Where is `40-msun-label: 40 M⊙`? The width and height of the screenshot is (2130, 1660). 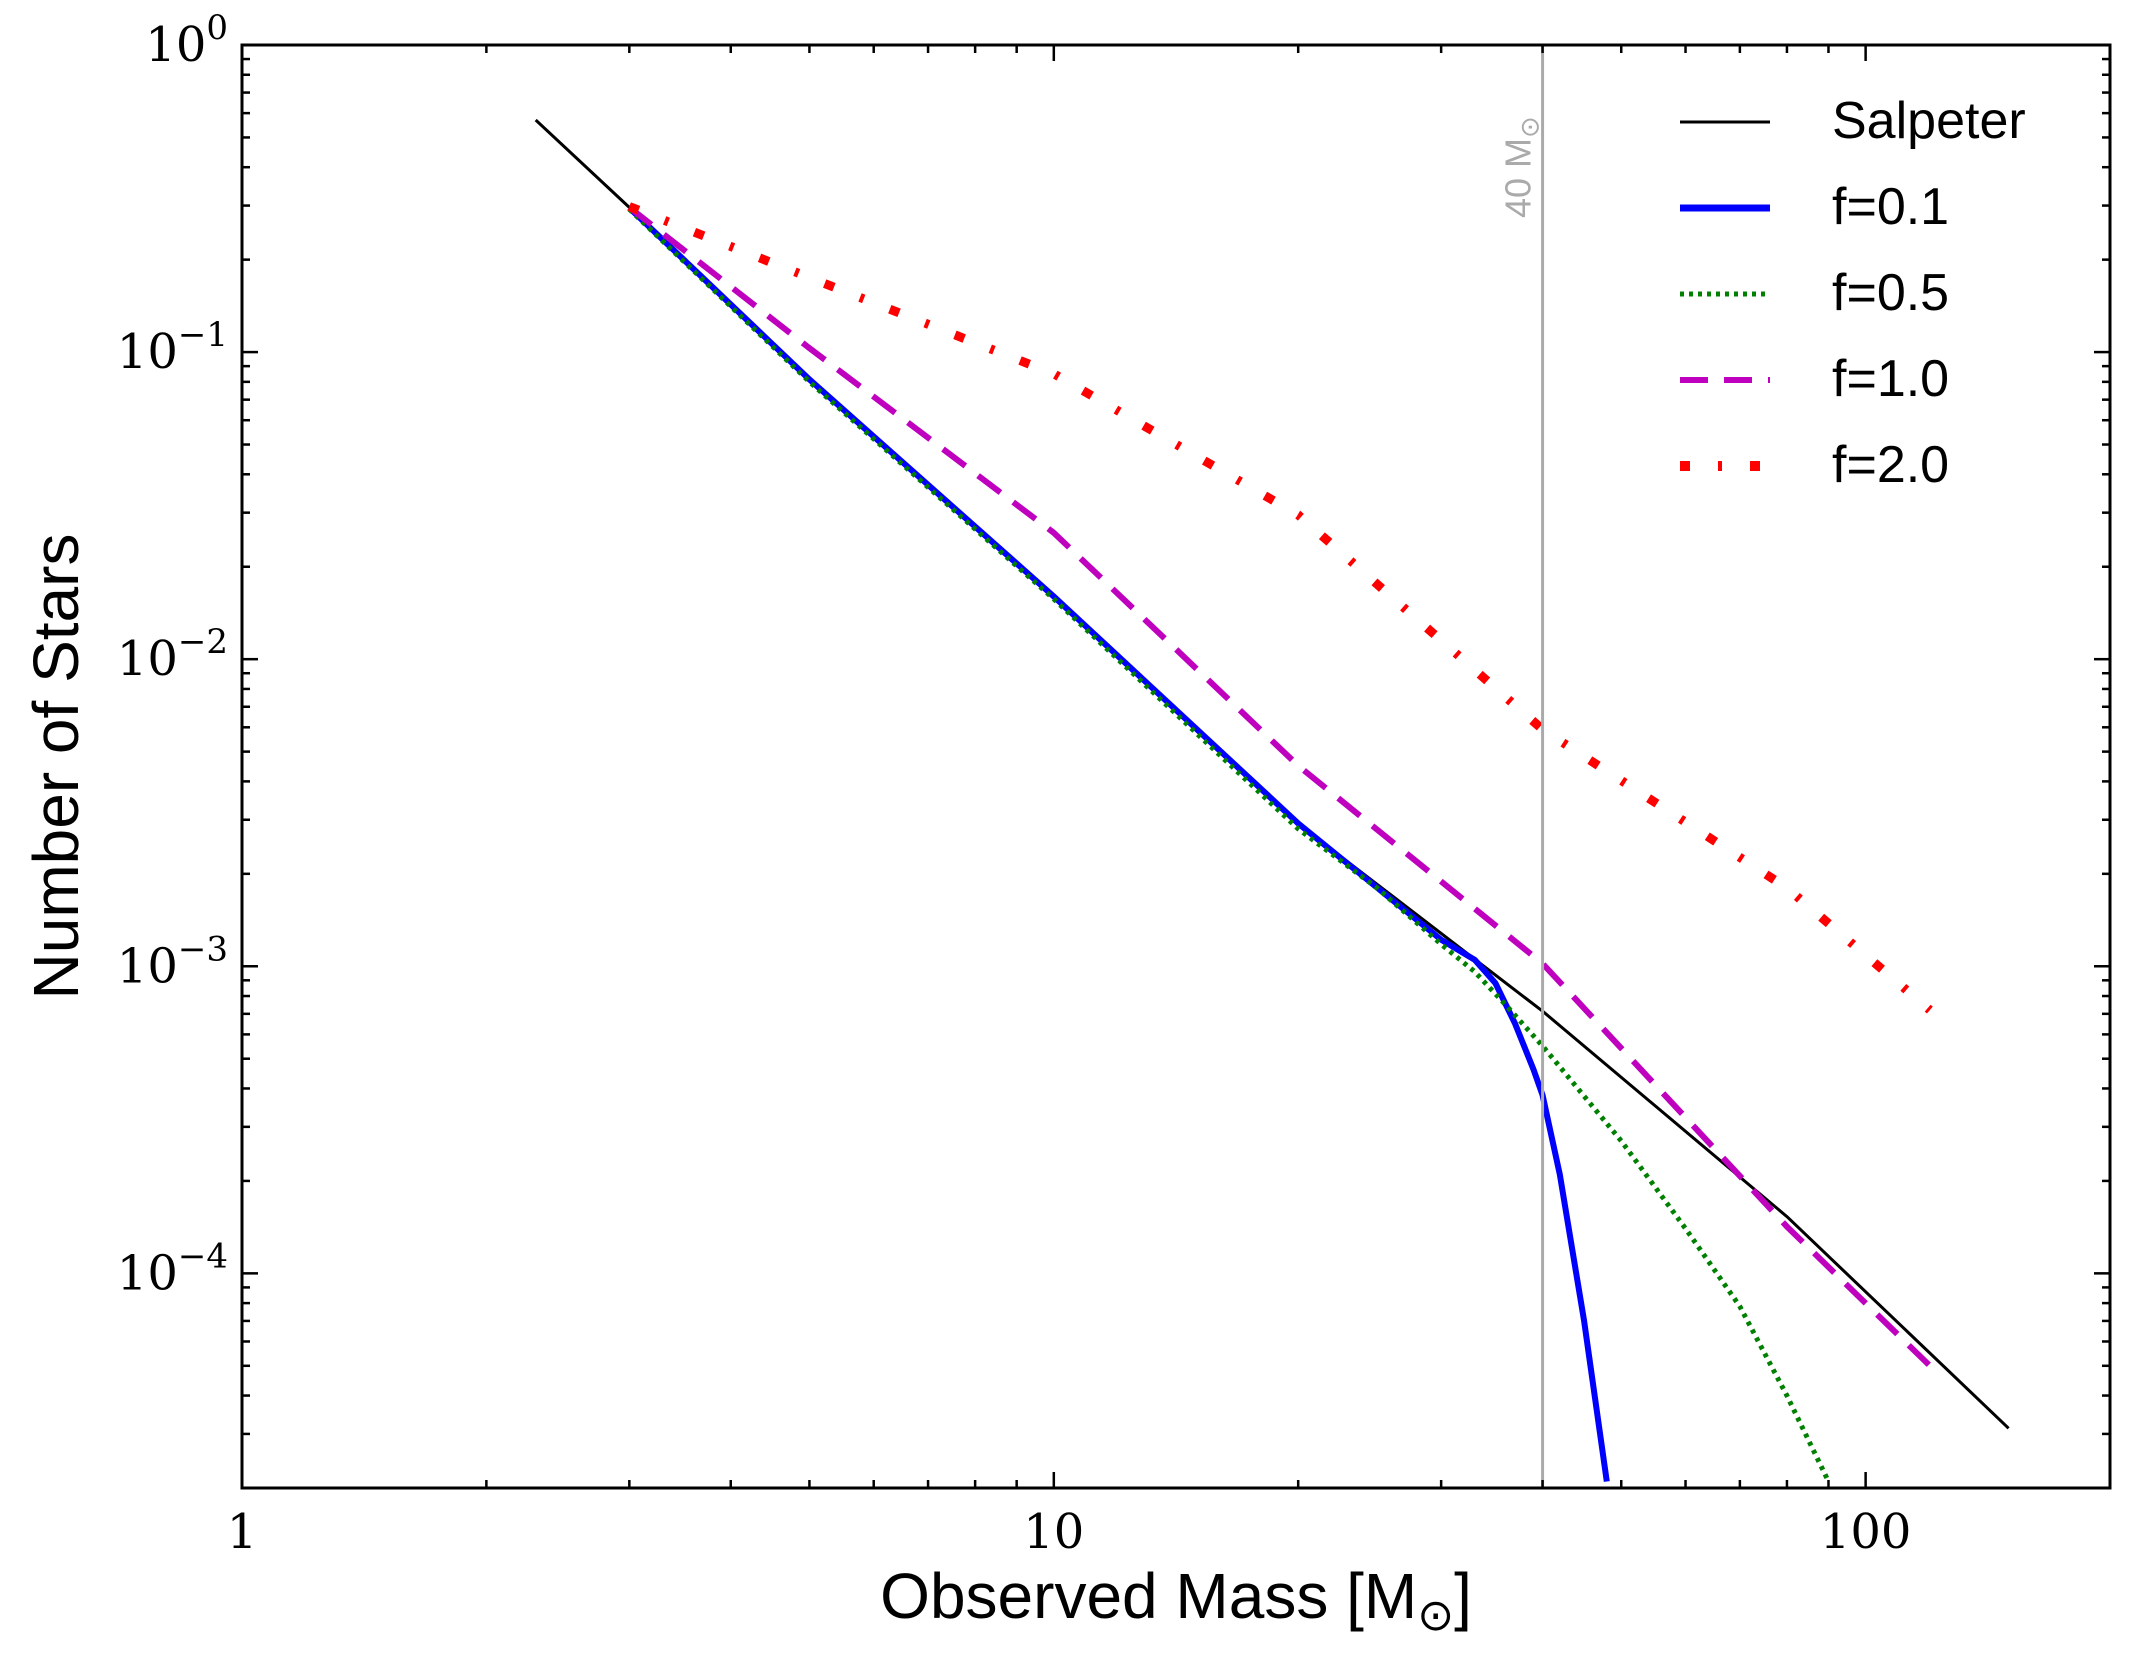 40-msun-label: 40 M⊙ is located at coordinates (1521, 167).